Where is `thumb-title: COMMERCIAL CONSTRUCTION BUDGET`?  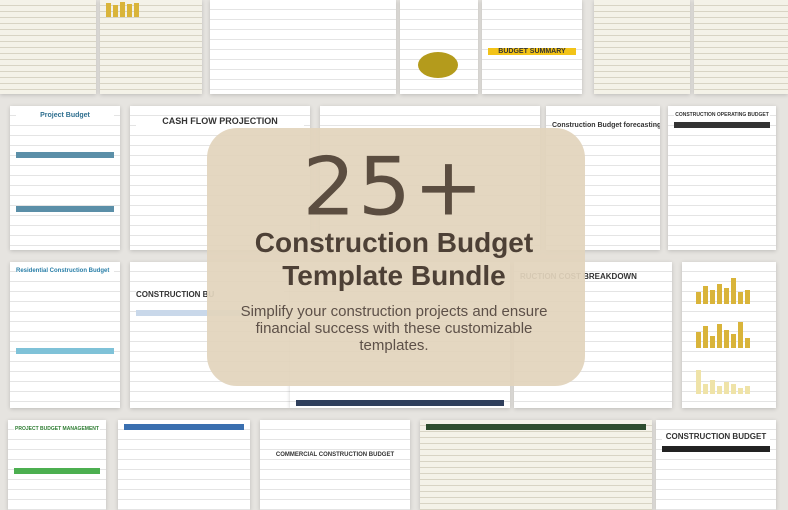
thumb-title: COMMERCIAL CONSTRUCTION BUDGET is located at coordinates (335, 455).